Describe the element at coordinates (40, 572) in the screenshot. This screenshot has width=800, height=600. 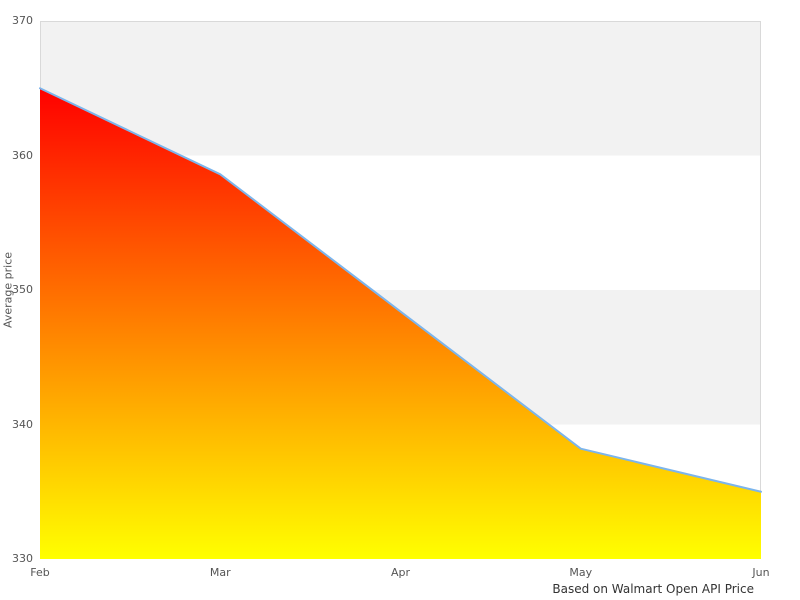
I see `x-tick-label: Feb` at that location.